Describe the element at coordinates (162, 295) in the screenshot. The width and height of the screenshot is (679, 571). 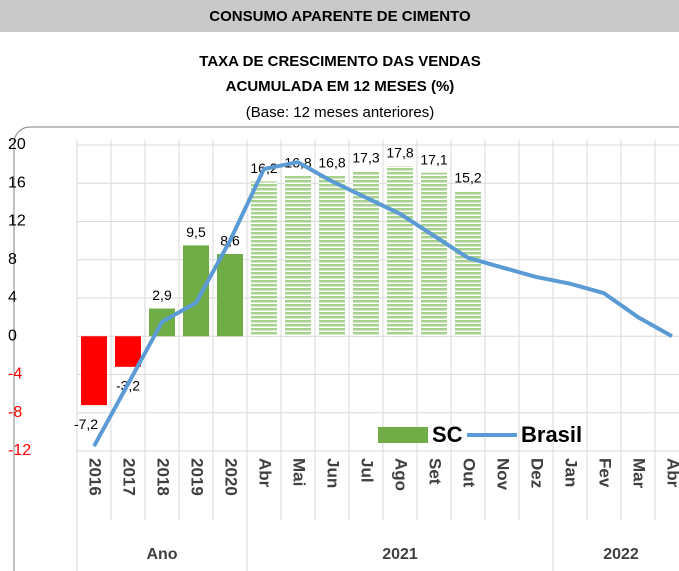
I see `data-label: 2,9` at that location.